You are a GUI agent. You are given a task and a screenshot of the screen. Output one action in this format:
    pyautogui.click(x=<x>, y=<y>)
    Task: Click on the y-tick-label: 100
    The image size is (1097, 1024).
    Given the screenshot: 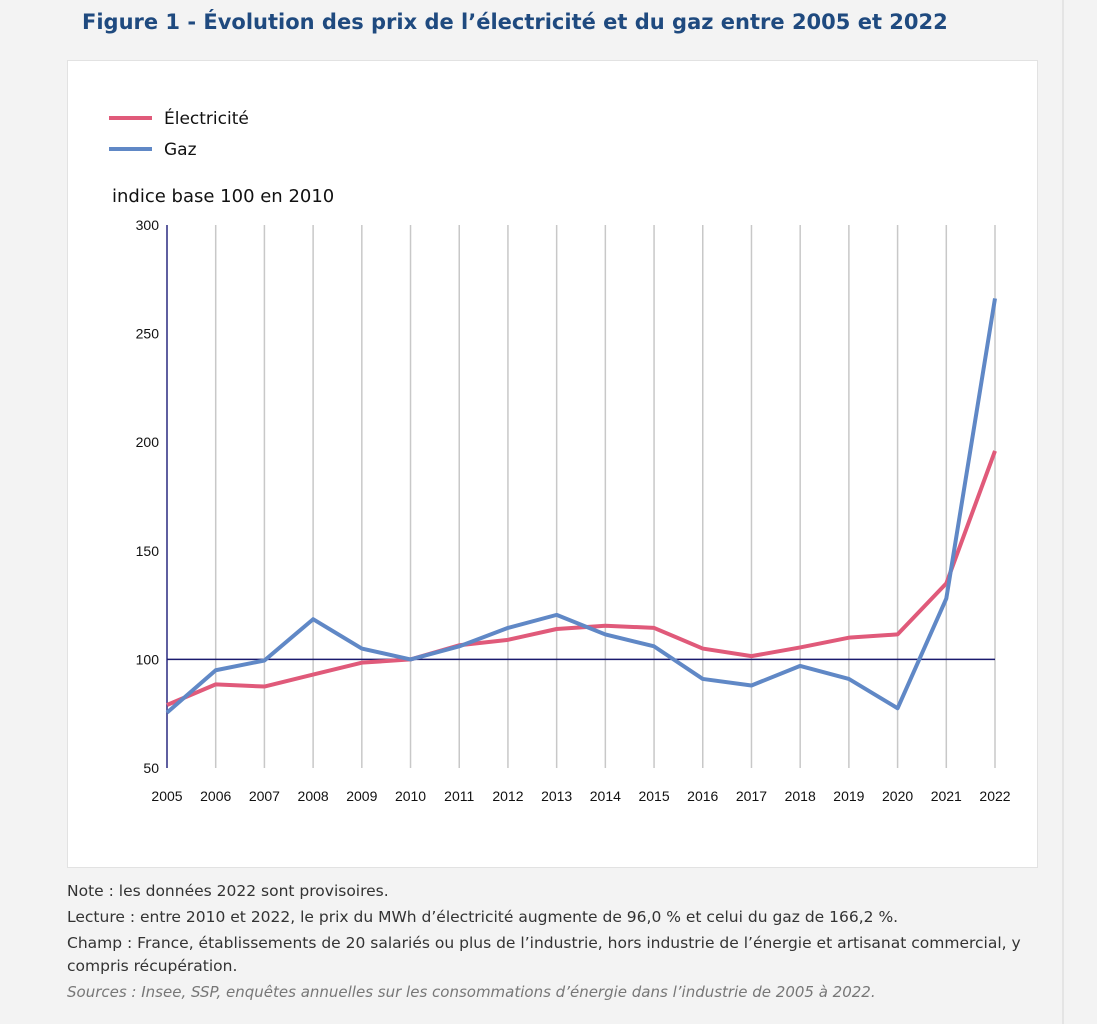 What is the action you would take?
    pyautogui.click(x=148, y=659)
    